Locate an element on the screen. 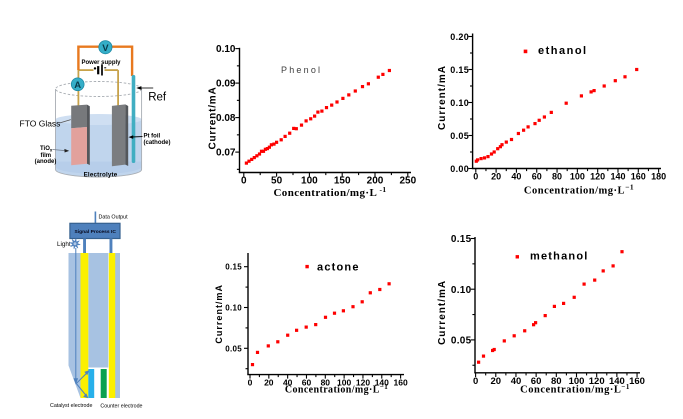 The image size is (683, 419). svg-text: film is located at coordinates (45, 156).